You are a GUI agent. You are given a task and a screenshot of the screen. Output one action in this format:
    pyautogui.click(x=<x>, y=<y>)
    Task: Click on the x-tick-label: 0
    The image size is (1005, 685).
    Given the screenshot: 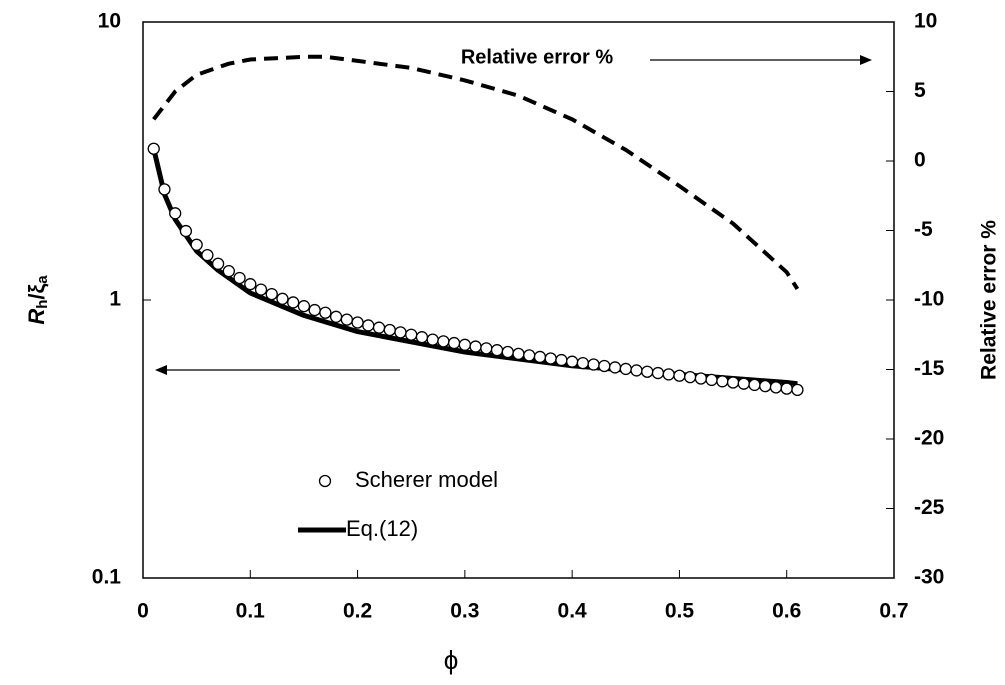 What is the action you would take?
    pyautogui.click(x=143, y=611)
    